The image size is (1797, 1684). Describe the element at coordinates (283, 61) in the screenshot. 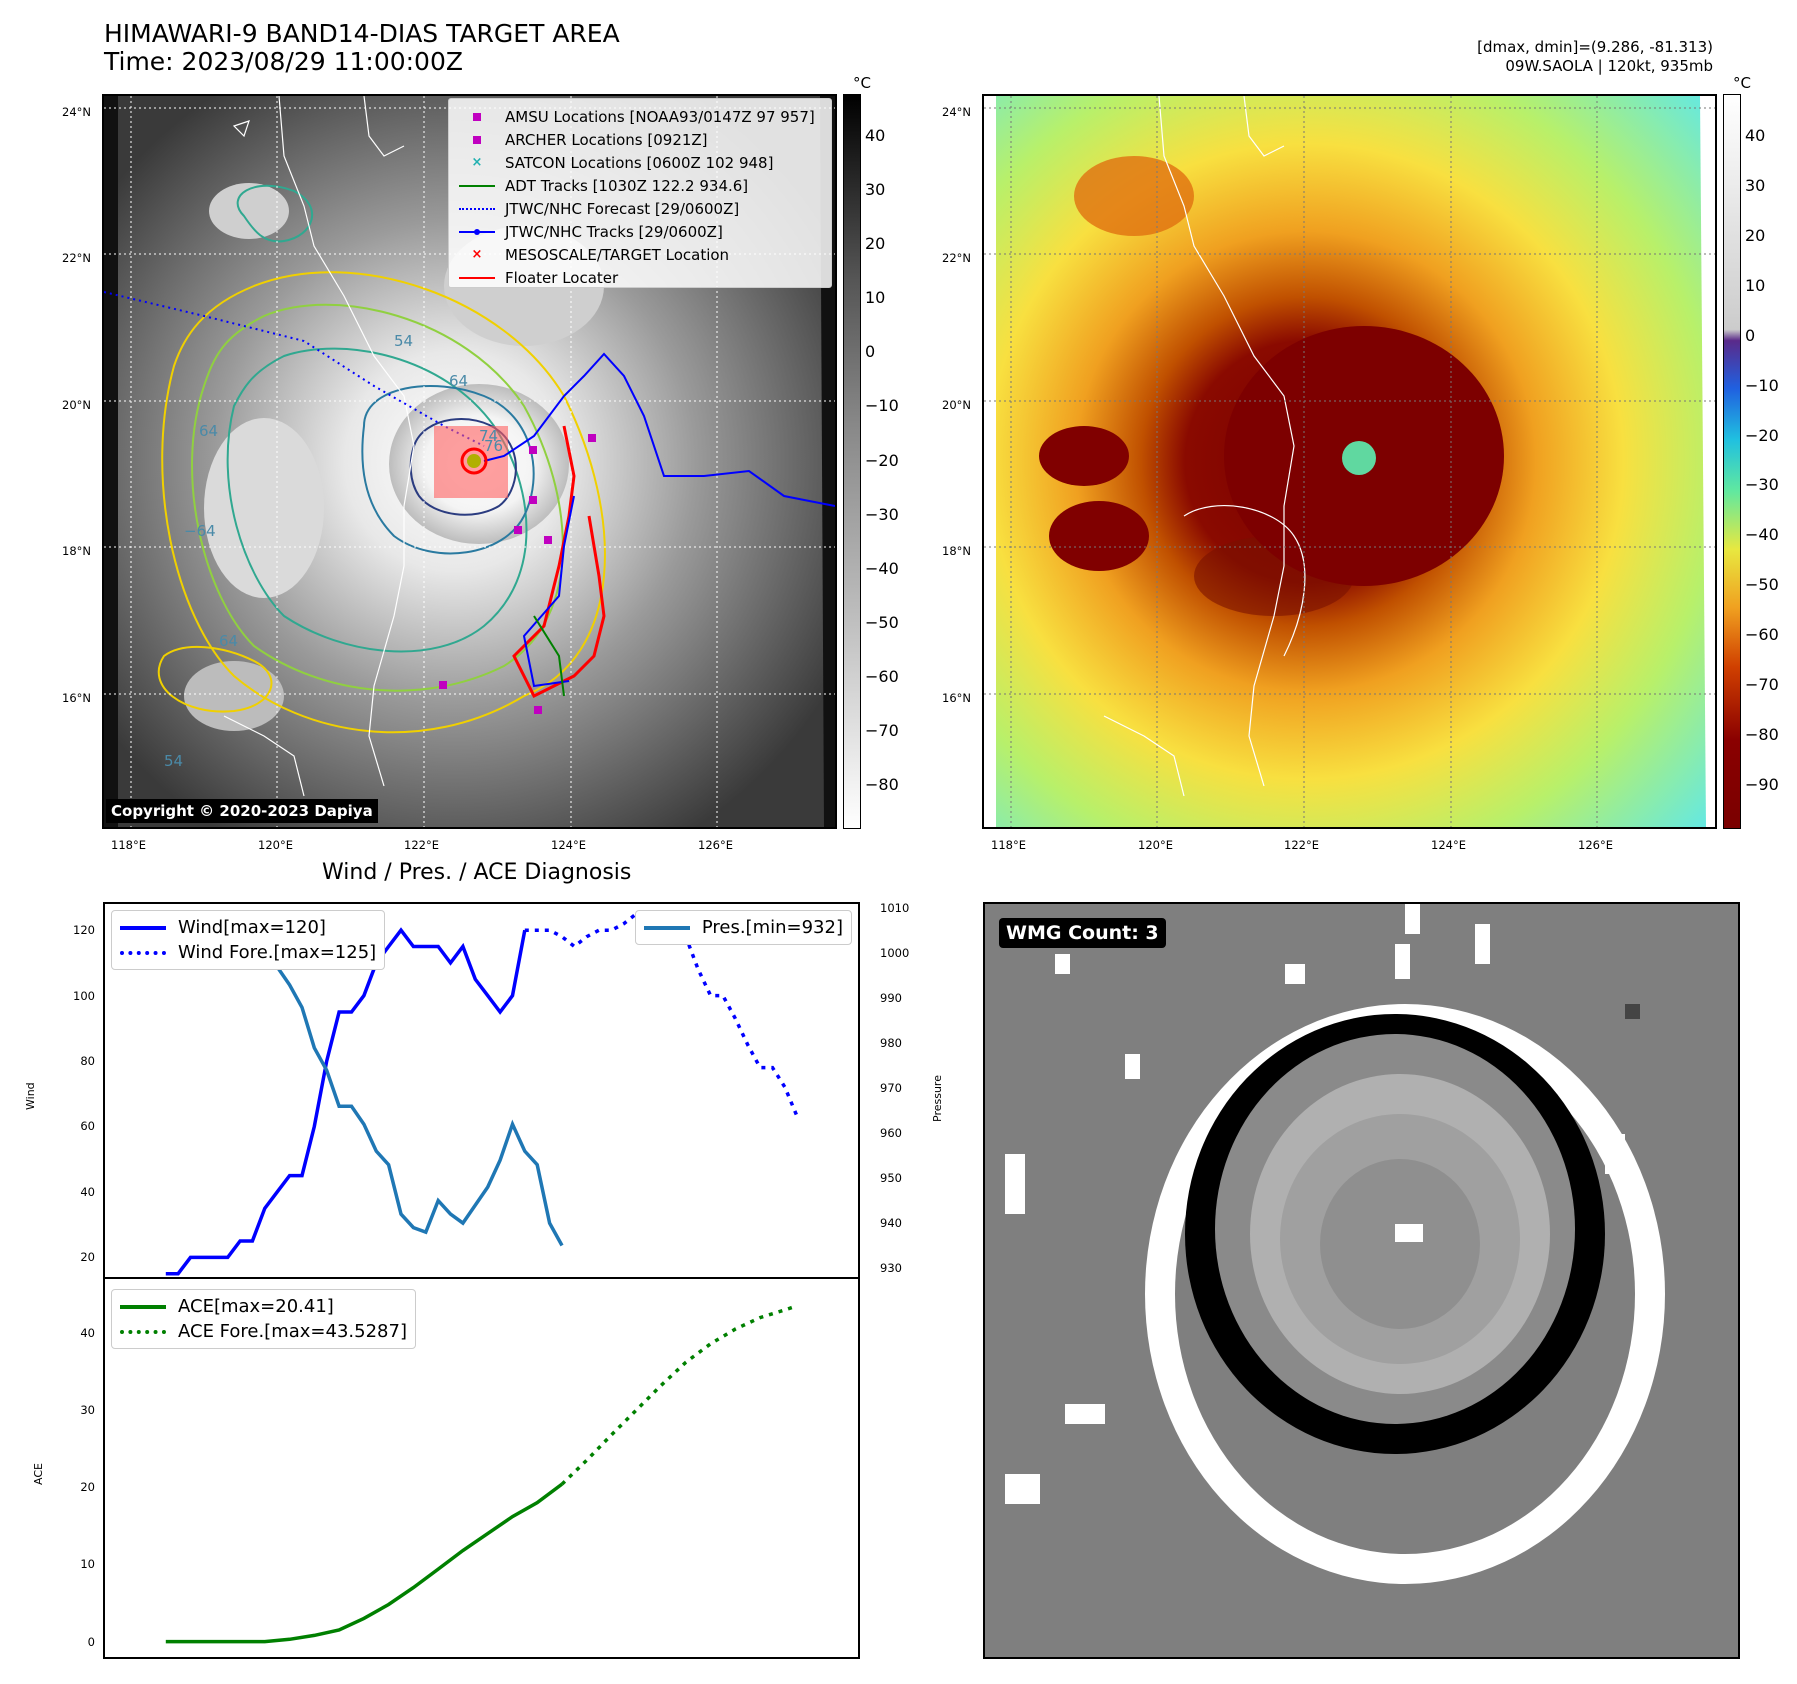

I see `title-line-2: Time: 2023/08/29 11:00:00Z` at that location.